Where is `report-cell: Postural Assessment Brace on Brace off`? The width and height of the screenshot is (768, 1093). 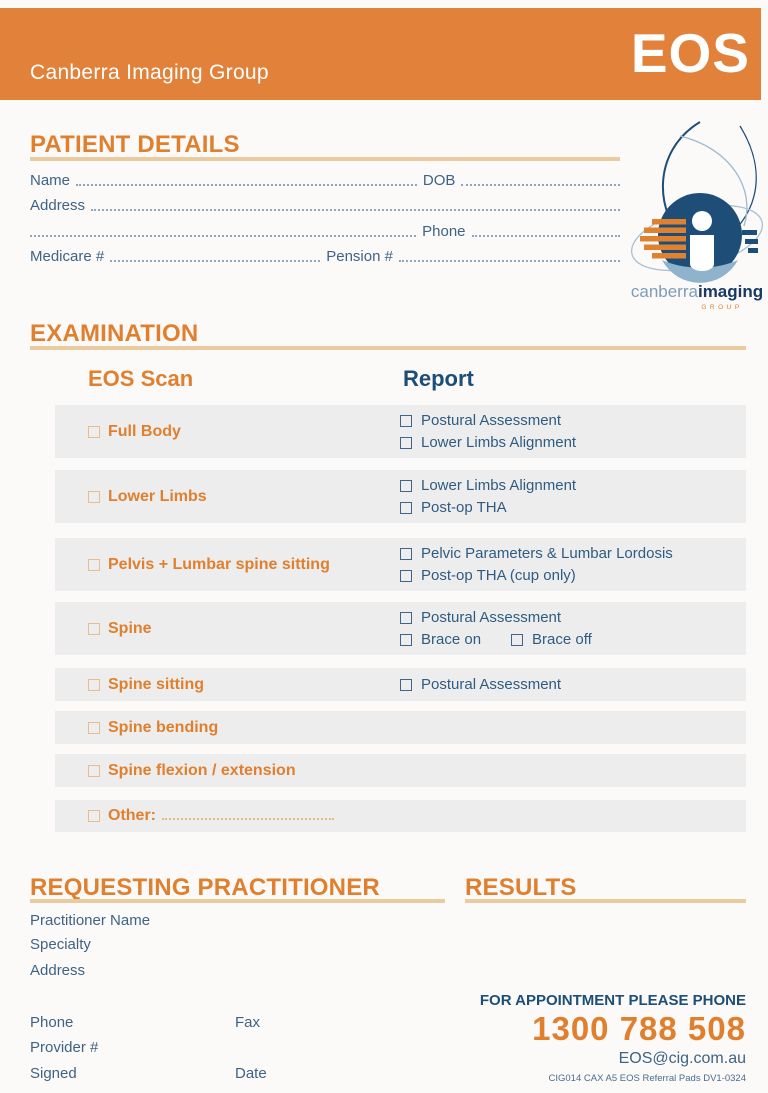 report-cell: Postural Assessment Brace on Brace off is located at coordinates (573, 628).